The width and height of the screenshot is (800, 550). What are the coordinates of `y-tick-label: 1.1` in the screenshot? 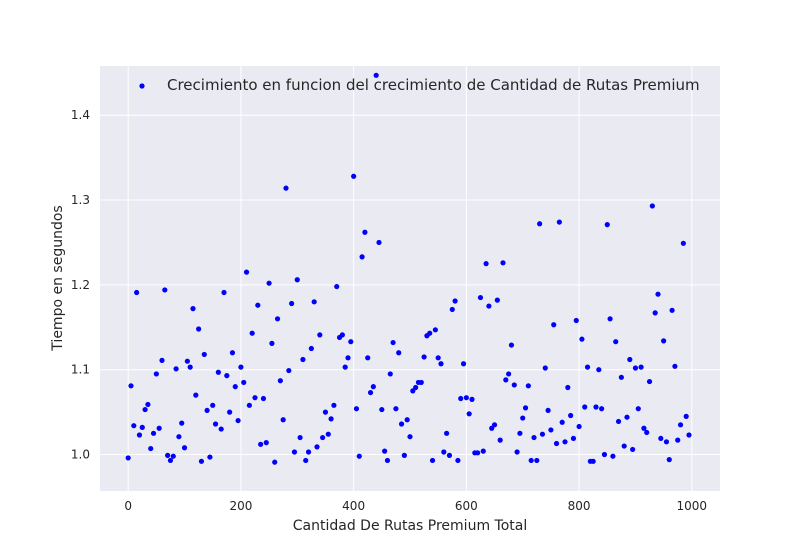 It's located at (80, 370).